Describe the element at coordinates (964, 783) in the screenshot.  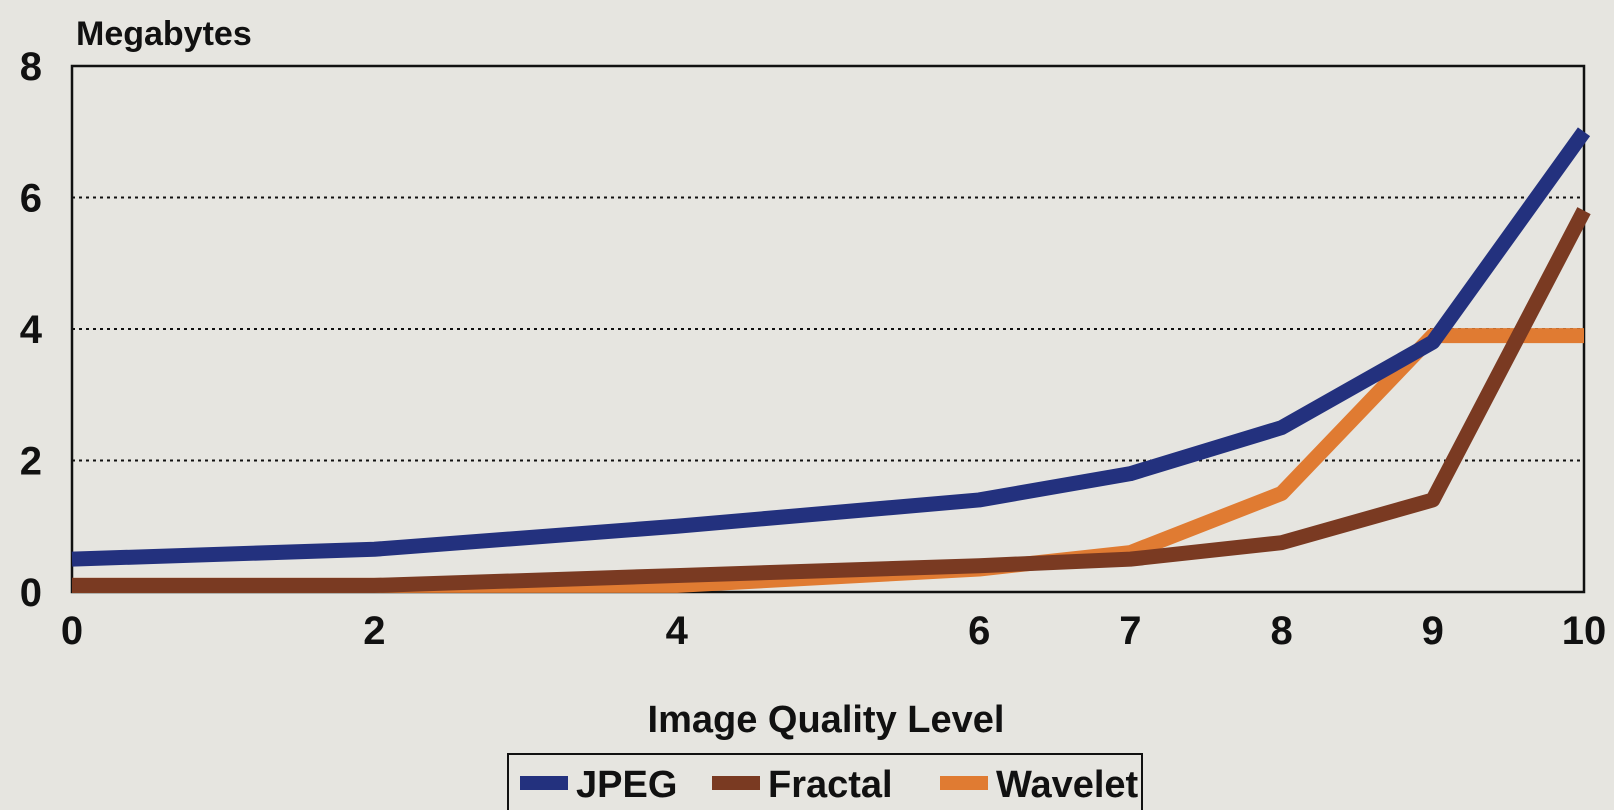
I see `legend-swatch-wavelet` at that location.